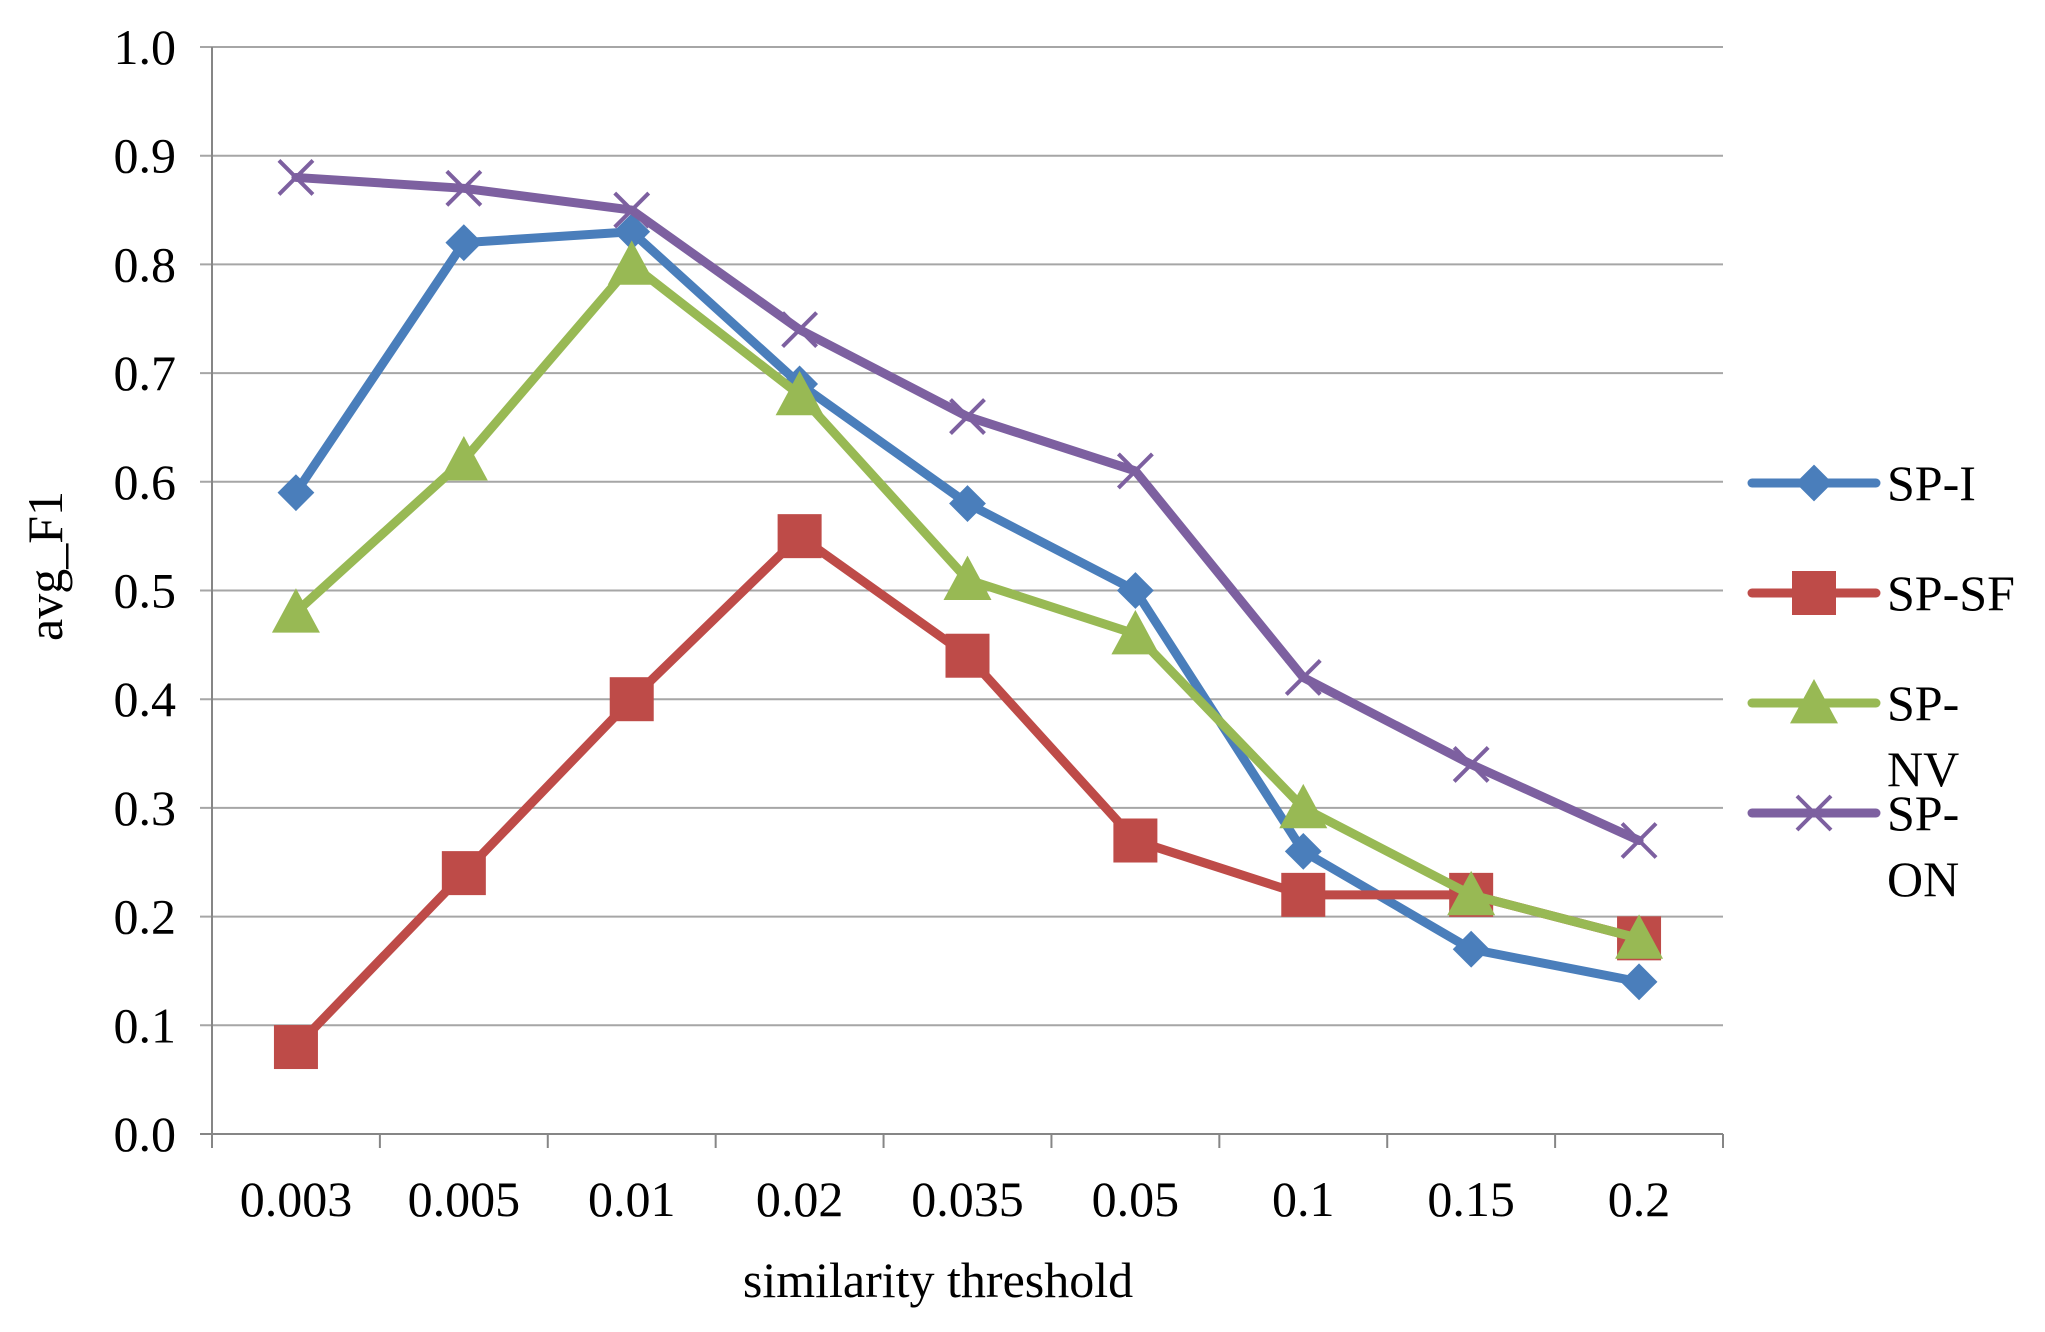 The height and width of the screenshot is (1332, 2045). What do you see at coordinates (145, 482) in the screenshot?
I see `y-tick-label: 0.6` at bounding box center [145, 482].